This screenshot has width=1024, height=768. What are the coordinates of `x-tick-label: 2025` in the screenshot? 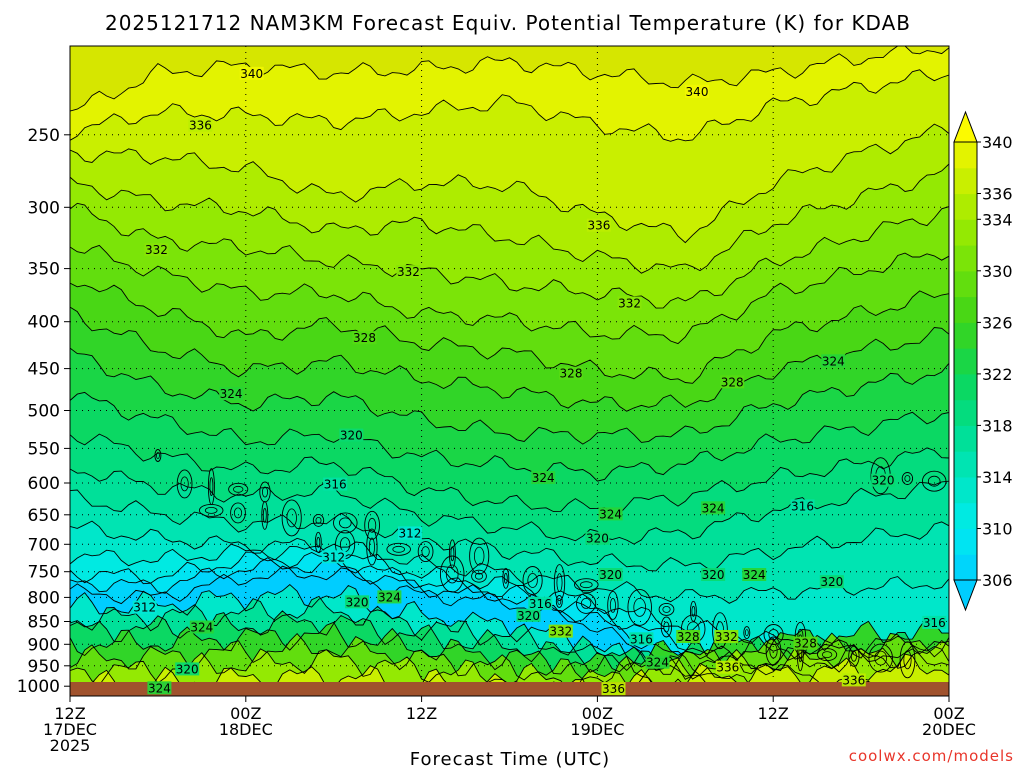 It's located at (70, 745).